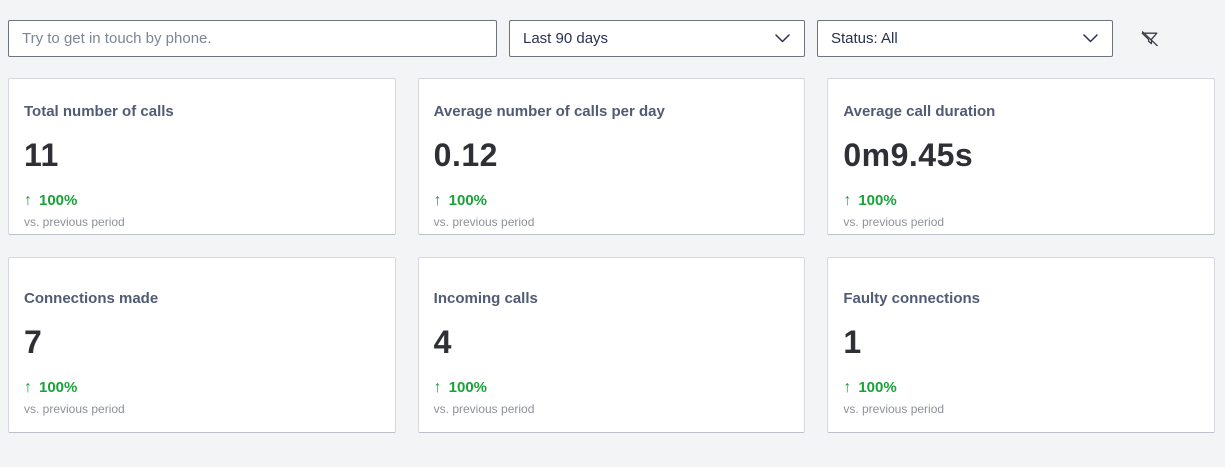 This screenshot has width=1225, height=467. Describe the element at coordinates (852, 342) in the screenshot. I see `card-value: 1` at that location.